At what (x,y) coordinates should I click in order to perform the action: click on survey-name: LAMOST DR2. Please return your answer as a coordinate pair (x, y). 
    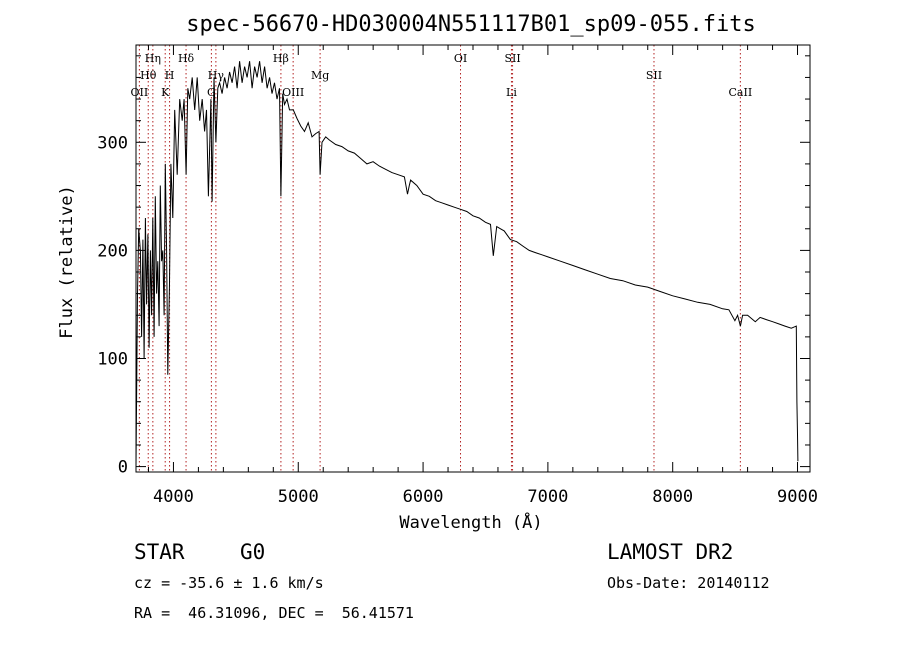
    Looking at the image, I should click on (670, 552).